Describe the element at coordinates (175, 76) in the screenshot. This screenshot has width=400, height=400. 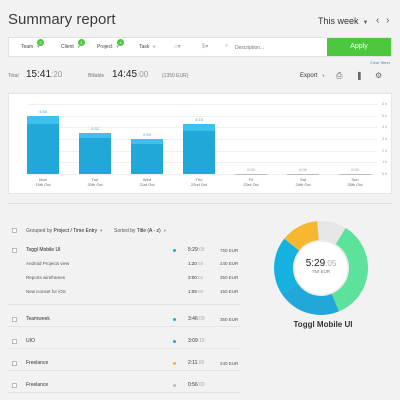
I see `billable-amount: (1350 EUR)` at that location.